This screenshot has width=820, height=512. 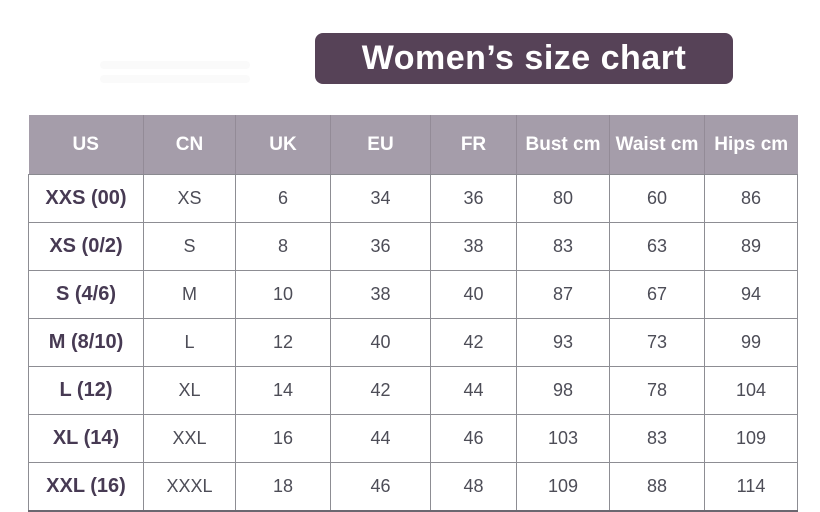 What do you see at coordinates (189, 246) in the screenshot?
I see `size-value-cell: S` at bounding box center [189, 246].